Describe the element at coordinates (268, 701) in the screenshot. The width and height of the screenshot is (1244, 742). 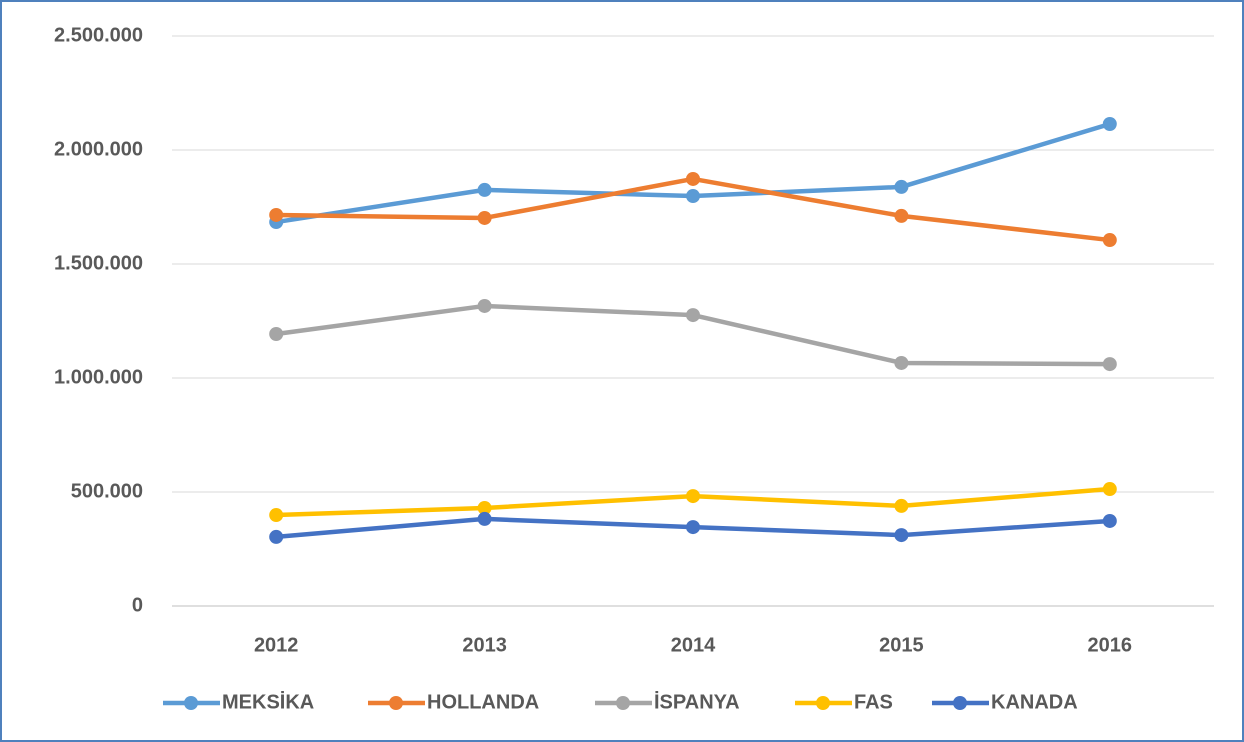
I see `legend-label: MEKSİKA` at that location.